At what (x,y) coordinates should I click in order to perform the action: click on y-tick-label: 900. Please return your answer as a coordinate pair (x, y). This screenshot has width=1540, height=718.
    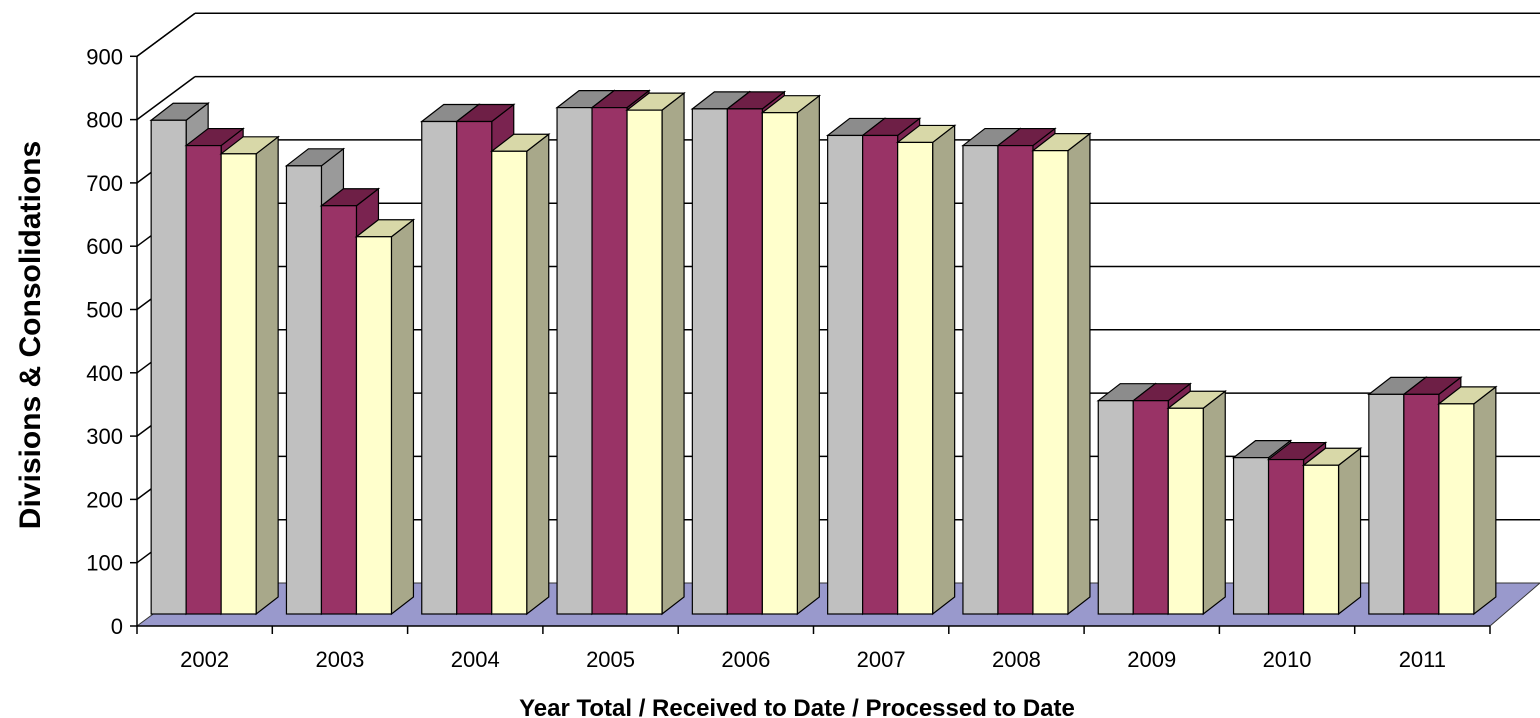
    Looking at the image, I should click on (104, 56).